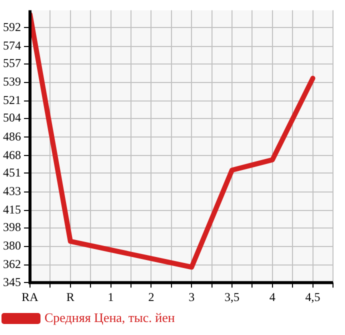 Image resolution: width=345 pixels, height=335 pixels. What do you see at coordinates (111, 297) in the screenshot?
I see `x-tick-label: 1` at bounding box center [111, 297].